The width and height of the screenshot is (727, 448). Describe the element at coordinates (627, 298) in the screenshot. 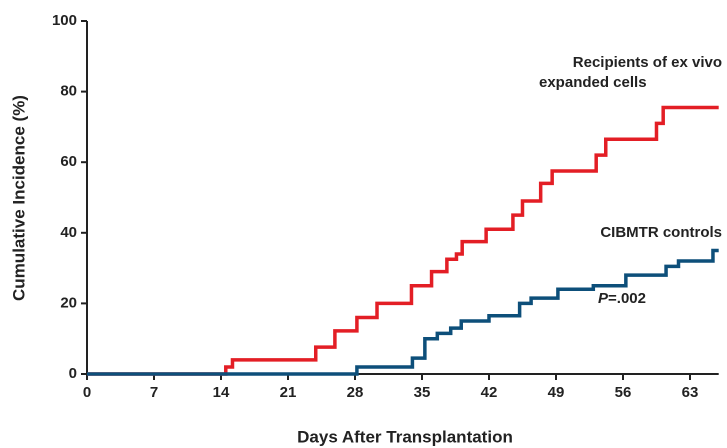

I see `p-number: =.002` at that location.